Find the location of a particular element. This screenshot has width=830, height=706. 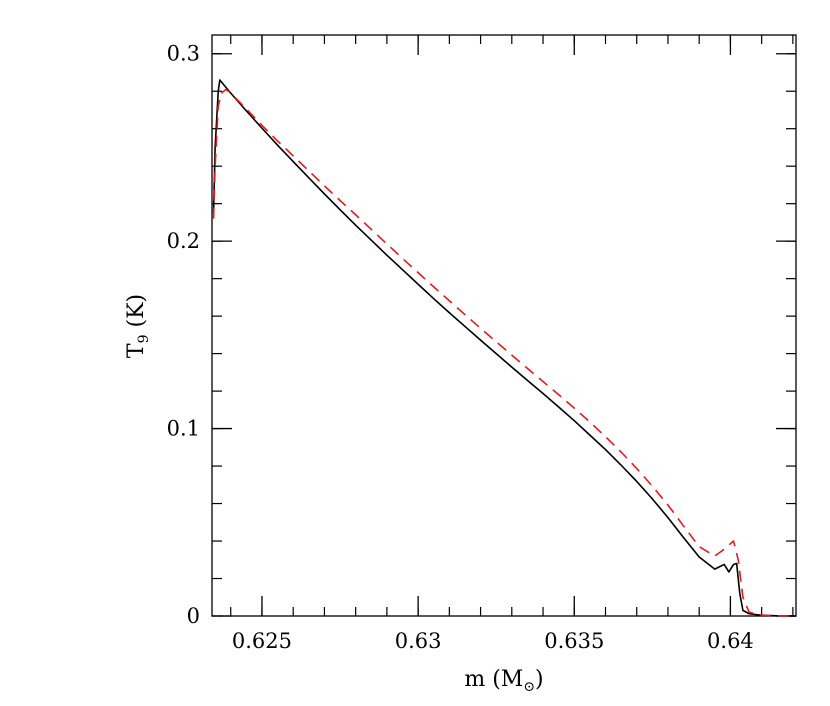

y-tick-label: 0 is located at coordinates (193, 616).